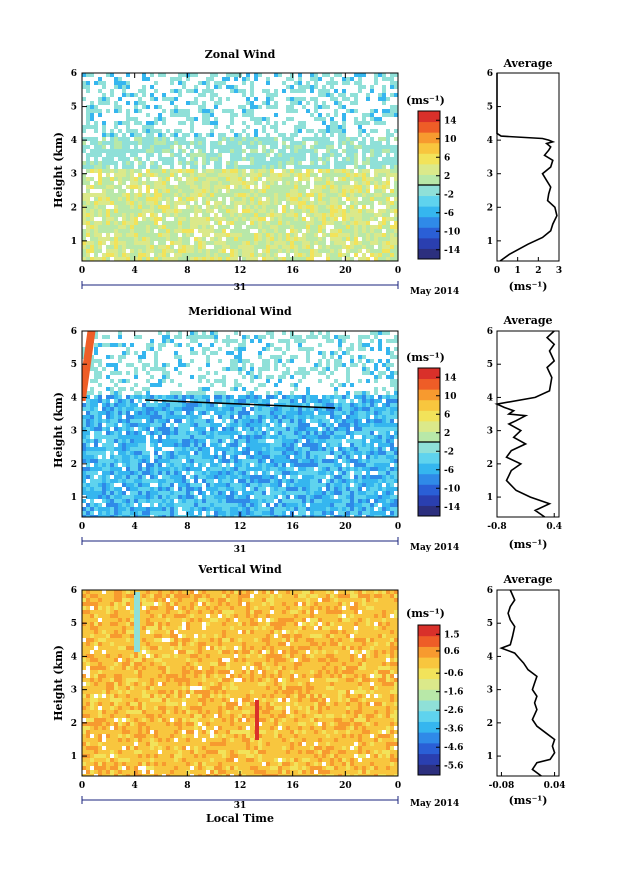  Describe the element at coordinates (429, 127) in the screenshot. I see `colorbar-swatch` at that location.